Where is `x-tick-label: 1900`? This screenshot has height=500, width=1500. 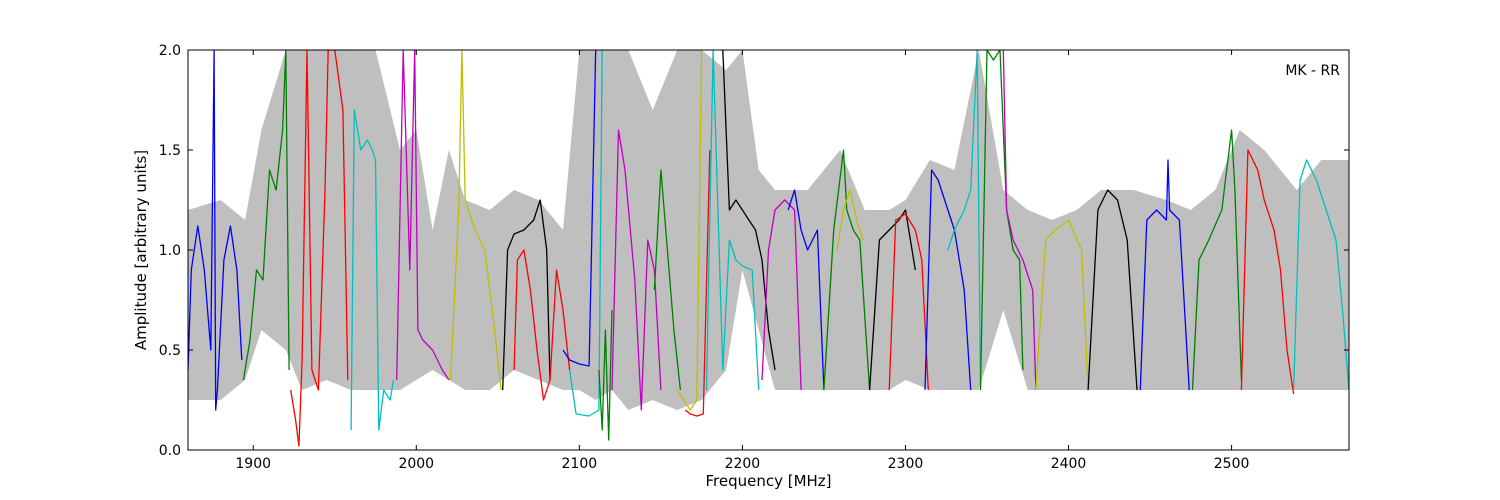
x-tick-label: 1900 is located at coordinates (253, 464).